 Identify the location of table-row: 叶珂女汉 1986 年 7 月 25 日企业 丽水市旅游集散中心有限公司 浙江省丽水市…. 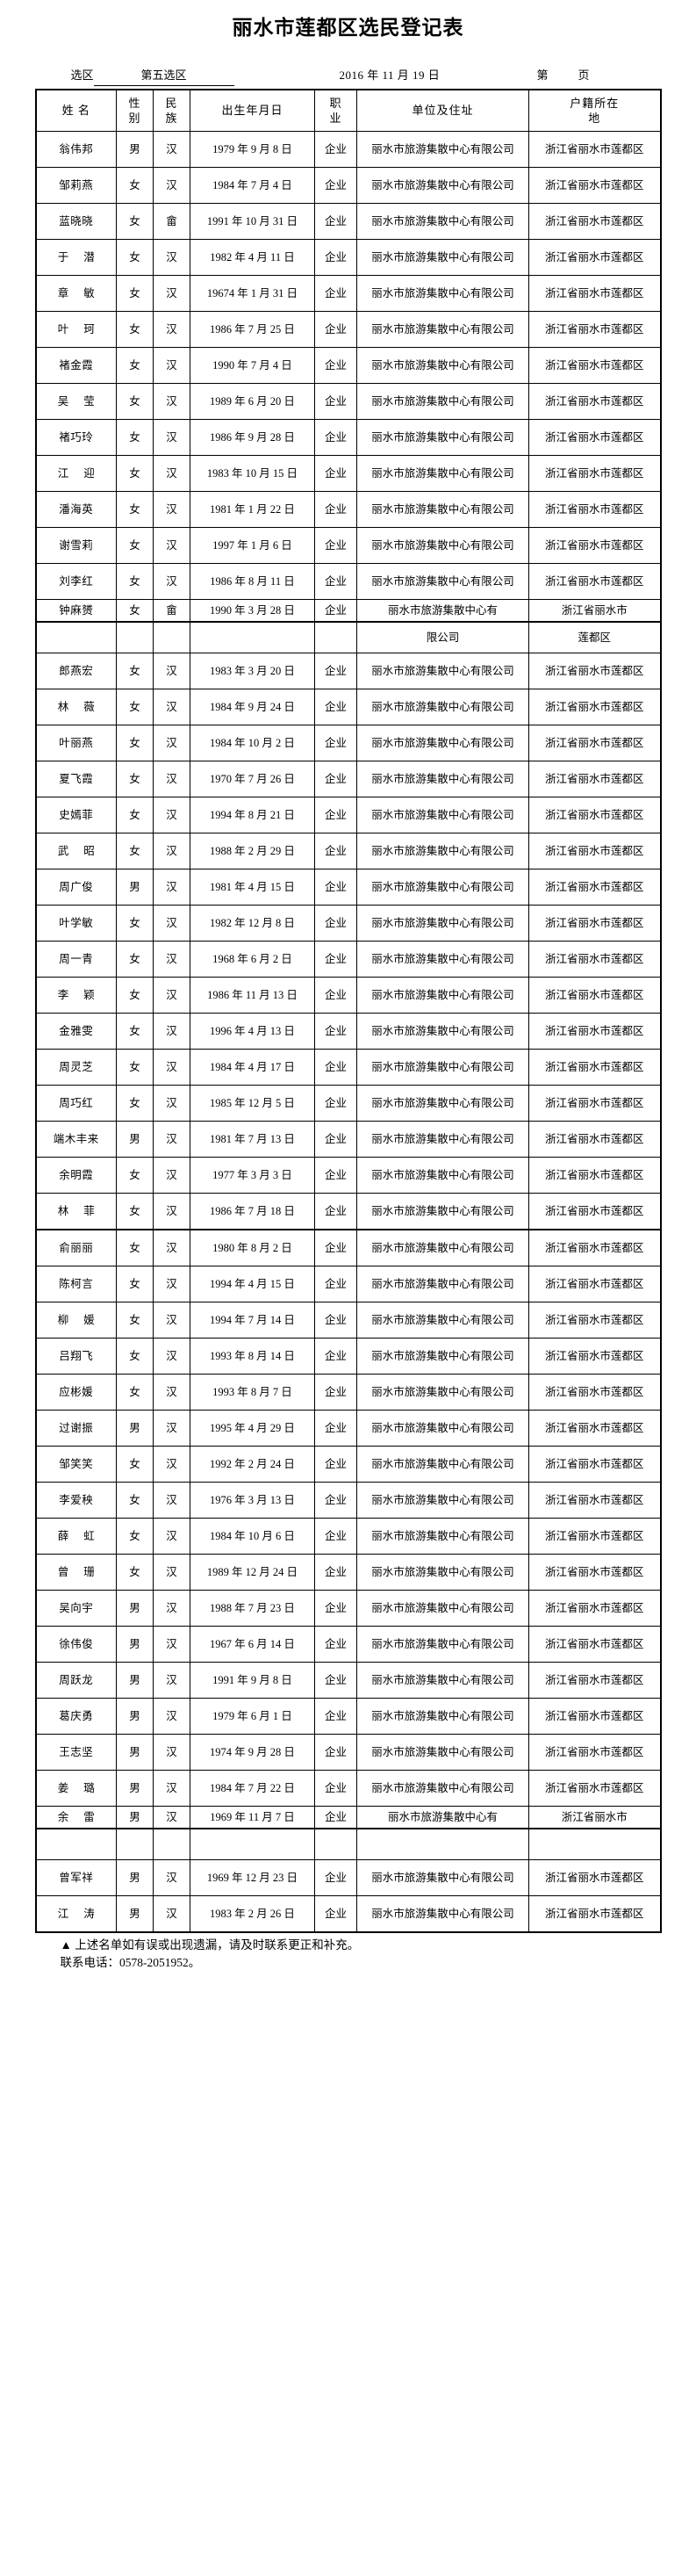
(348, 329).